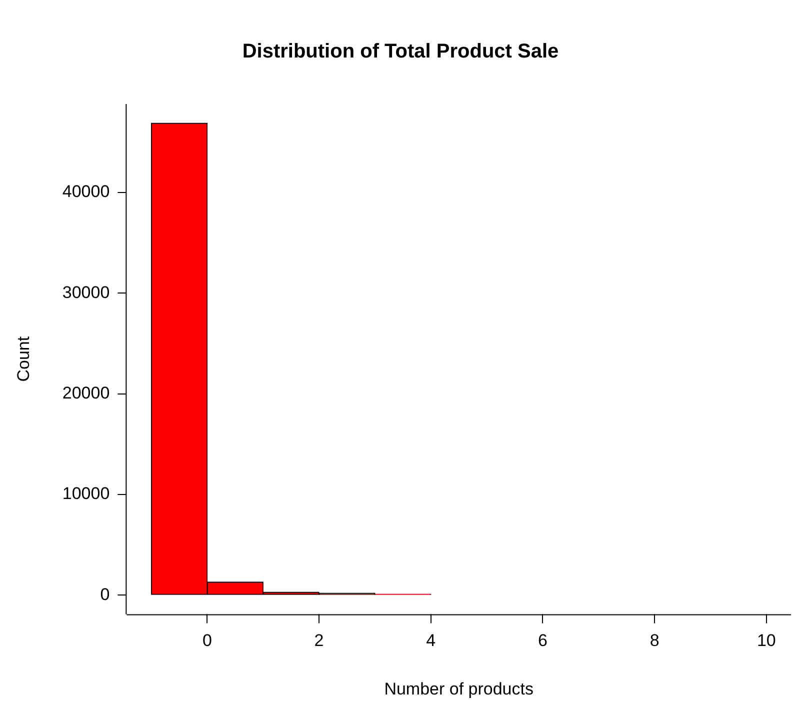 The height and width of the screenshot is (724, 801). What do you see at coordinates (459, 688) in the screenshot?
I see `x-axis-title: Number of products` at bounding box center [459, 688].